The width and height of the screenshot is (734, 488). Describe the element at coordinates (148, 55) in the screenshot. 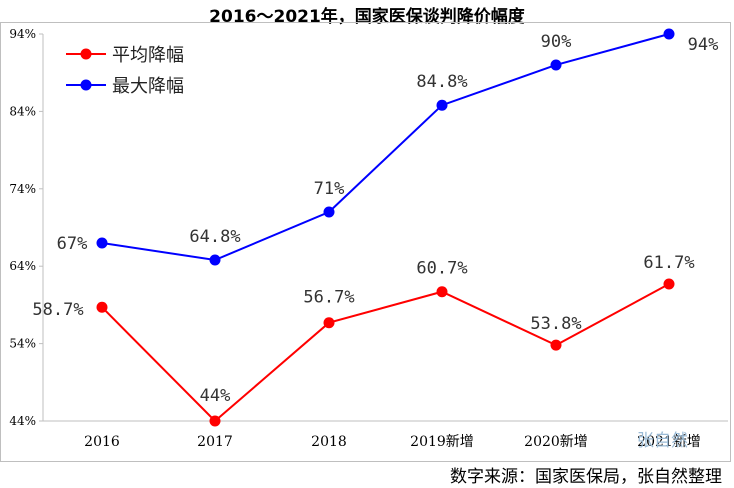

I see `legend-label: 平均降幅` at that location.